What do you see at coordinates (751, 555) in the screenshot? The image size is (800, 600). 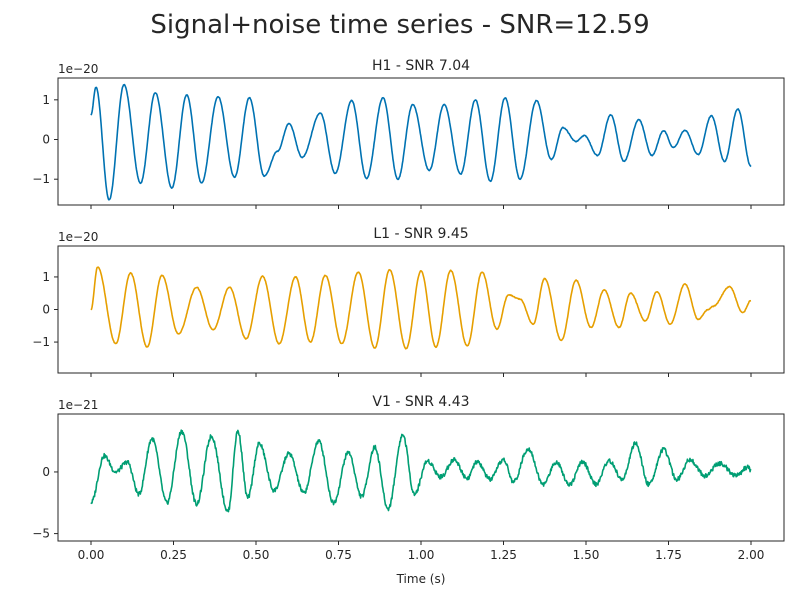 I see `x-tick-label: 2.00` at bounding box center [751, 555].